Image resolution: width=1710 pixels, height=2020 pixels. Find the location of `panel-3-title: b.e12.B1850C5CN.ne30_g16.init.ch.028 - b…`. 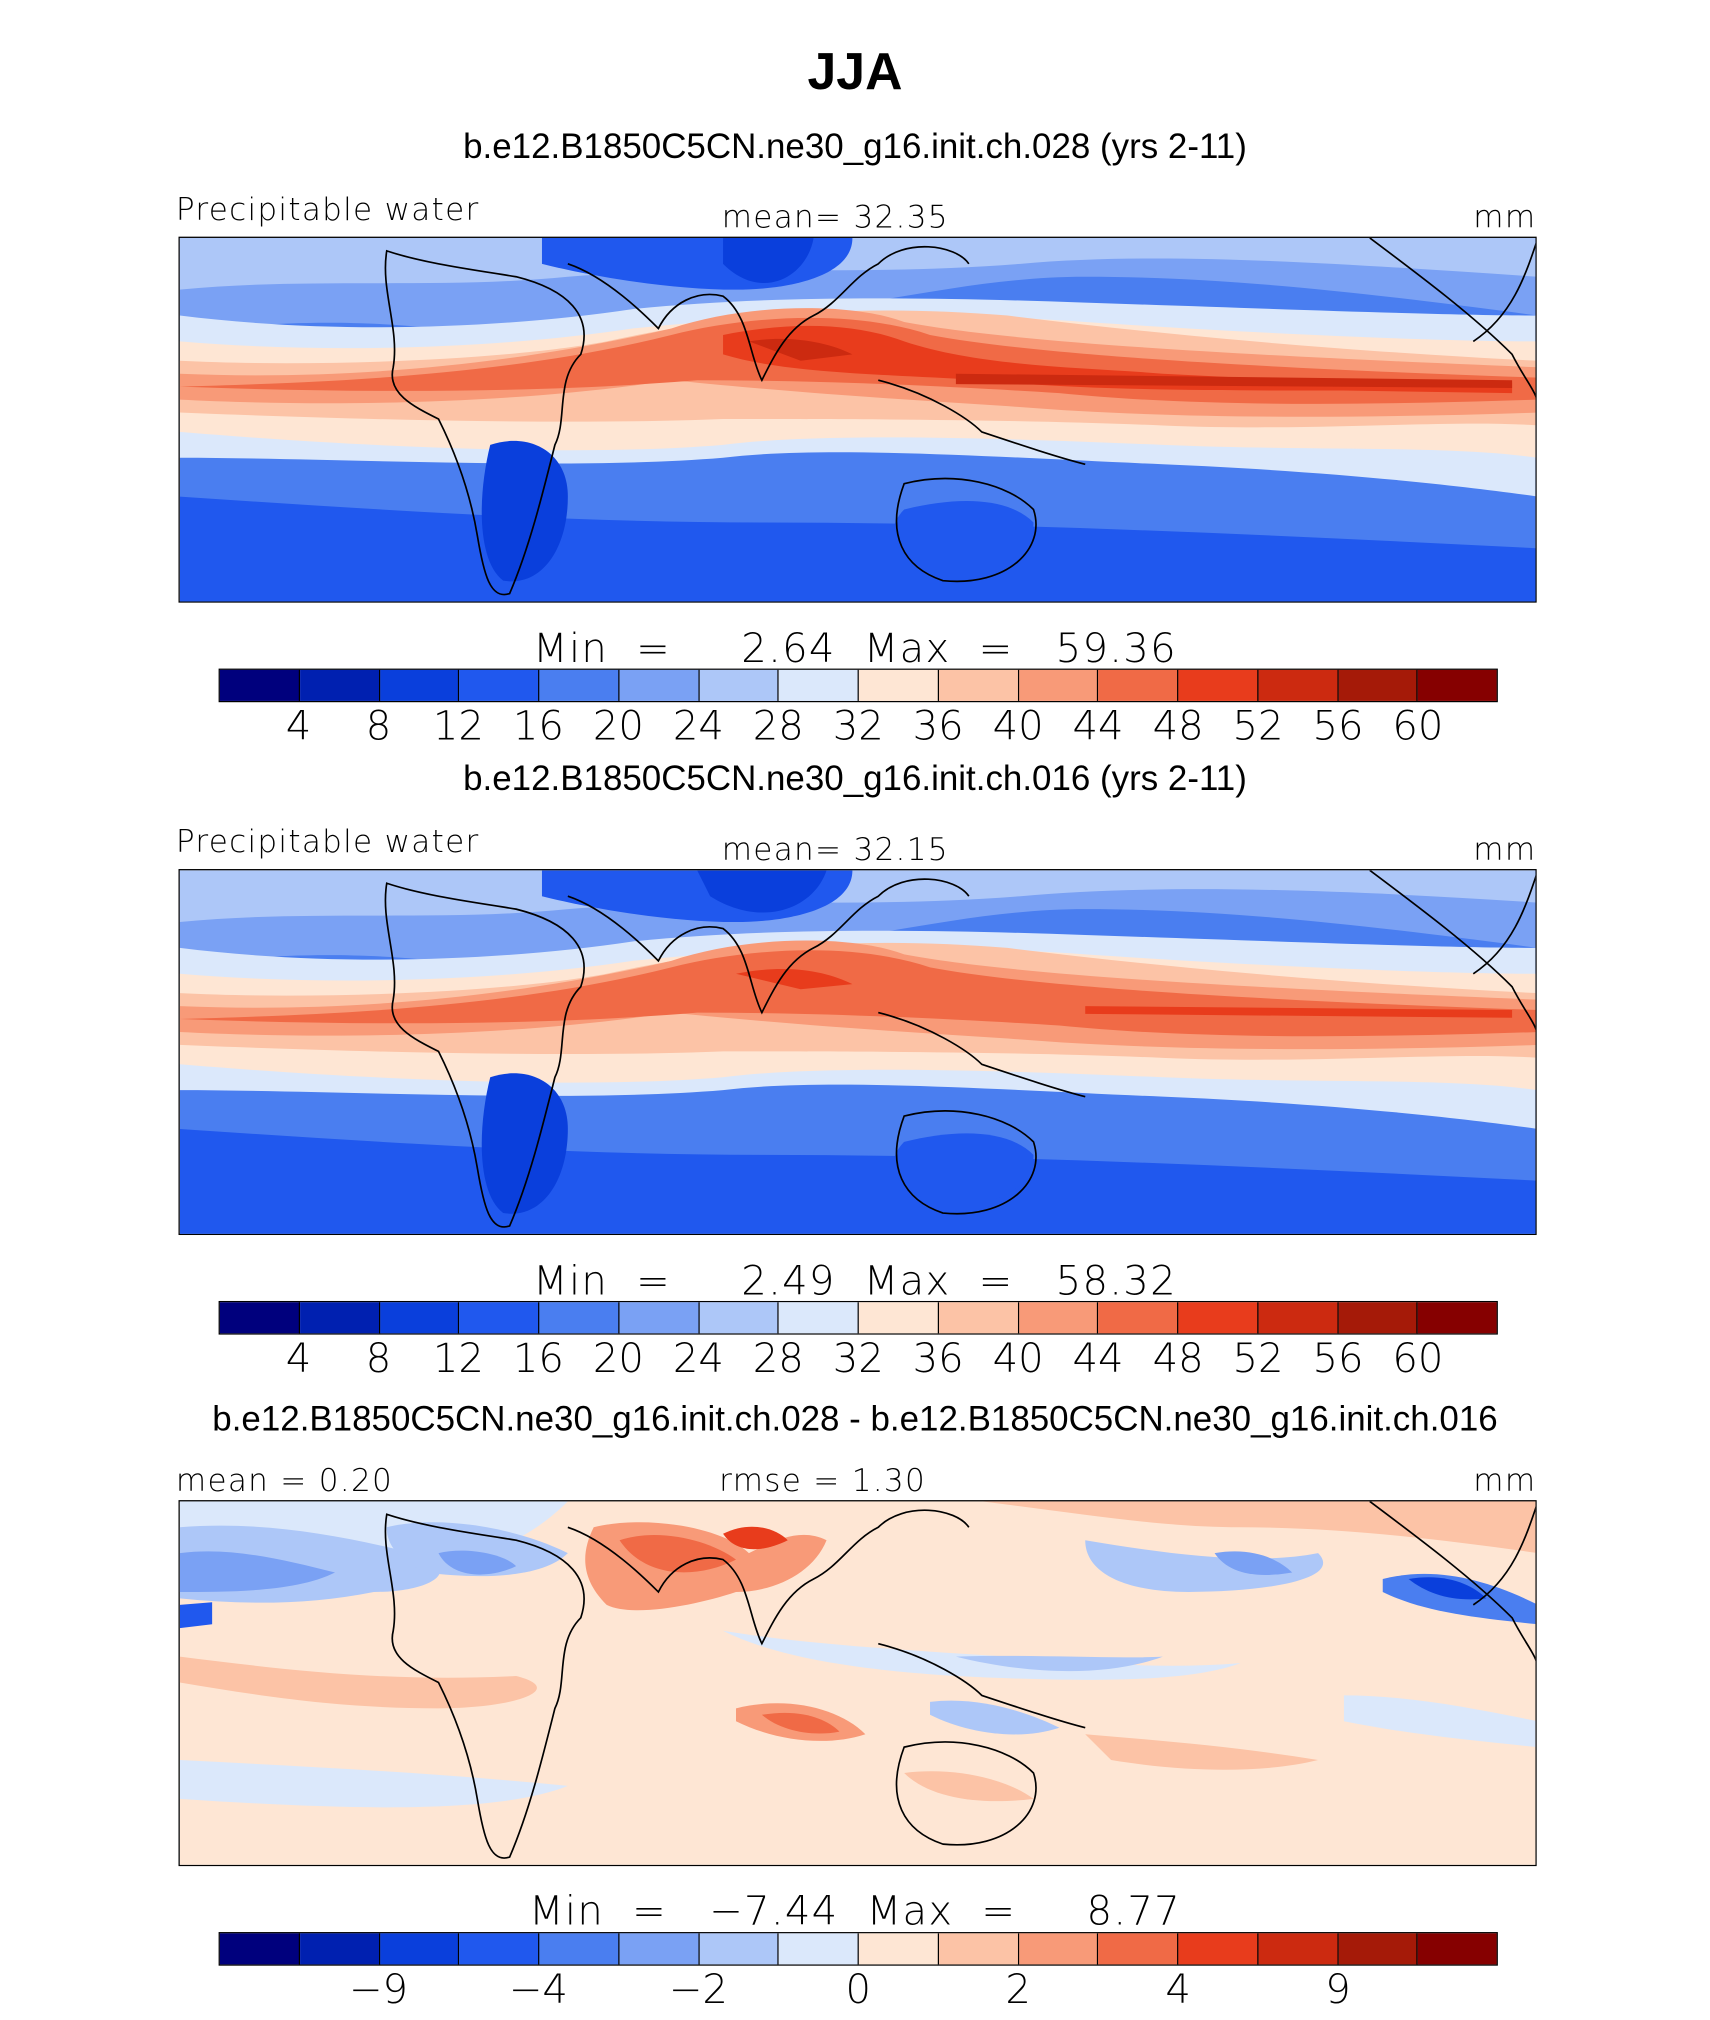

panel-3-title: b.e12.B1850C5CN.ne30_g16.init.ch.028 - b… is located at coordinates (855, 1419).